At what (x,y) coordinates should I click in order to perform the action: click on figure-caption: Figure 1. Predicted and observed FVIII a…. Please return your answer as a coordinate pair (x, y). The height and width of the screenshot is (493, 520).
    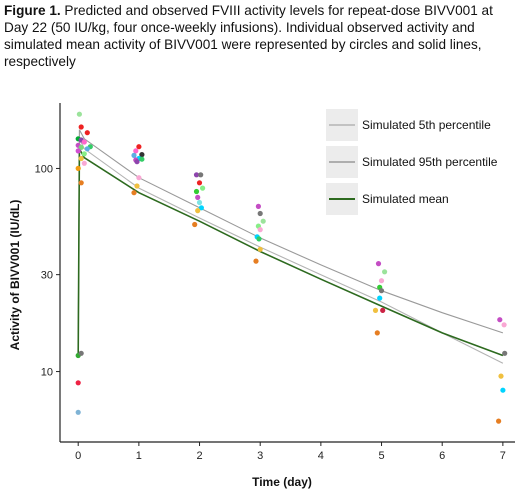
    Looking at the image, I should click on (259, 36).